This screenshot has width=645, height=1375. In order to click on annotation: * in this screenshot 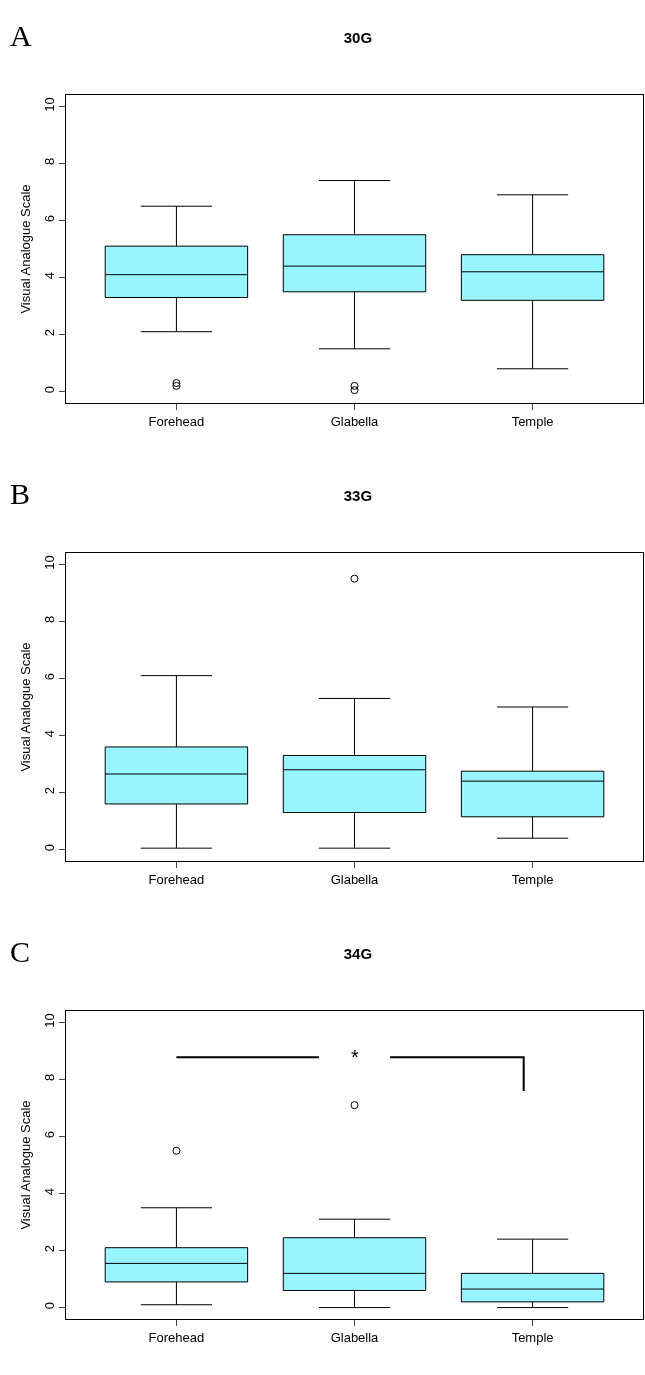, I will do `click(355, 1057)`.